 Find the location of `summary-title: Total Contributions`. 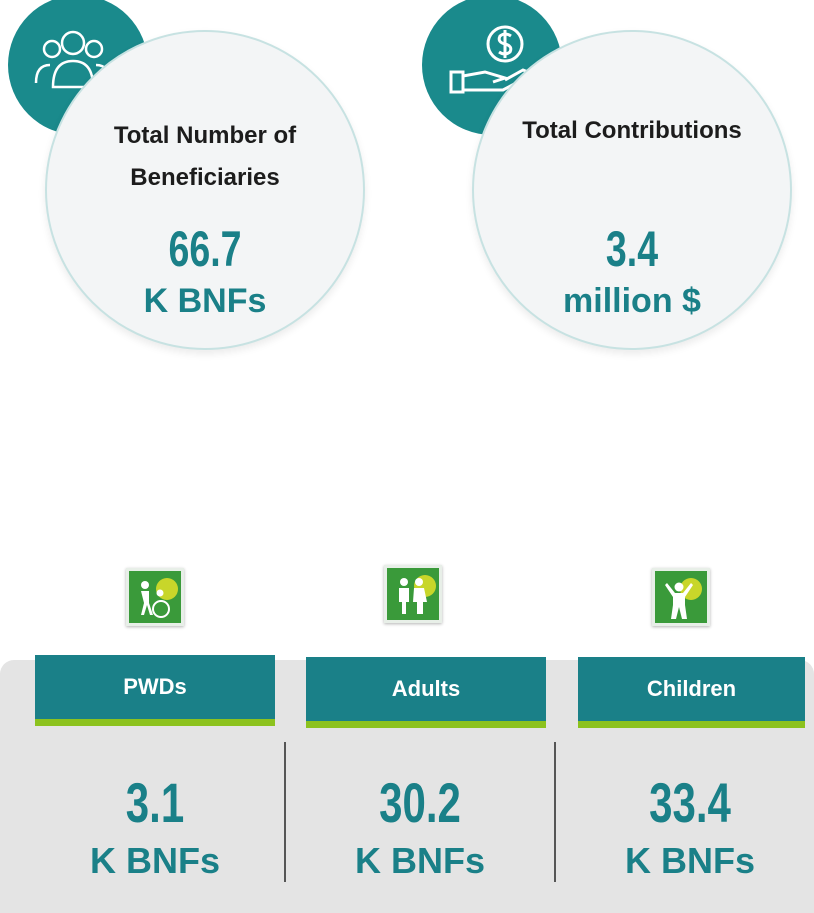

summary-title: Total Contributions is located at coordinates (632, 130).